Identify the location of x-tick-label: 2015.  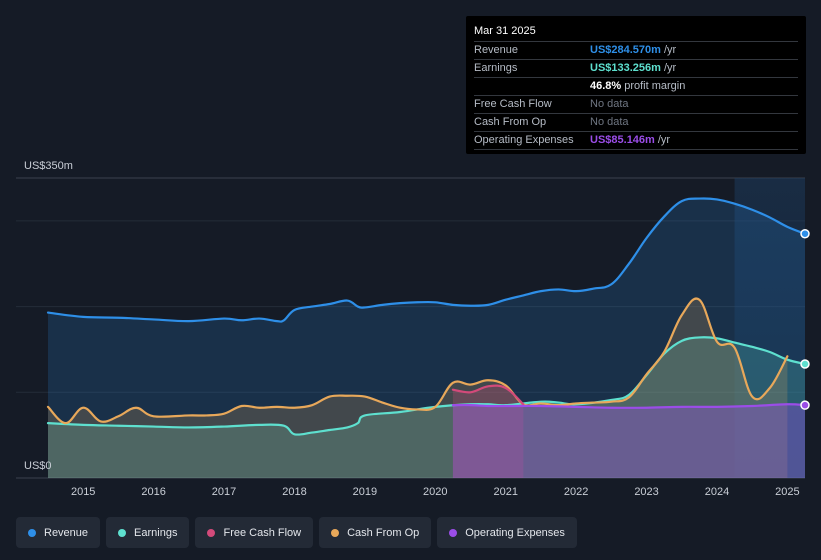
(83, 492).